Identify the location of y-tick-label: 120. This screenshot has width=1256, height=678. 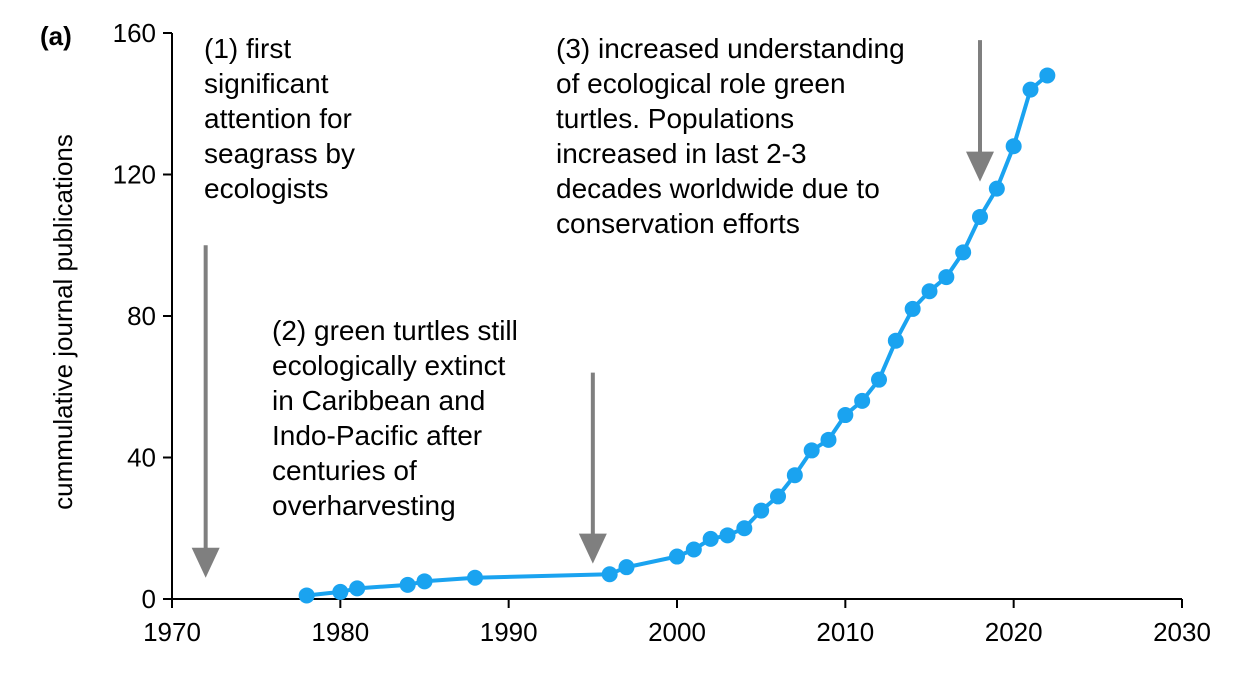
(134, 175).